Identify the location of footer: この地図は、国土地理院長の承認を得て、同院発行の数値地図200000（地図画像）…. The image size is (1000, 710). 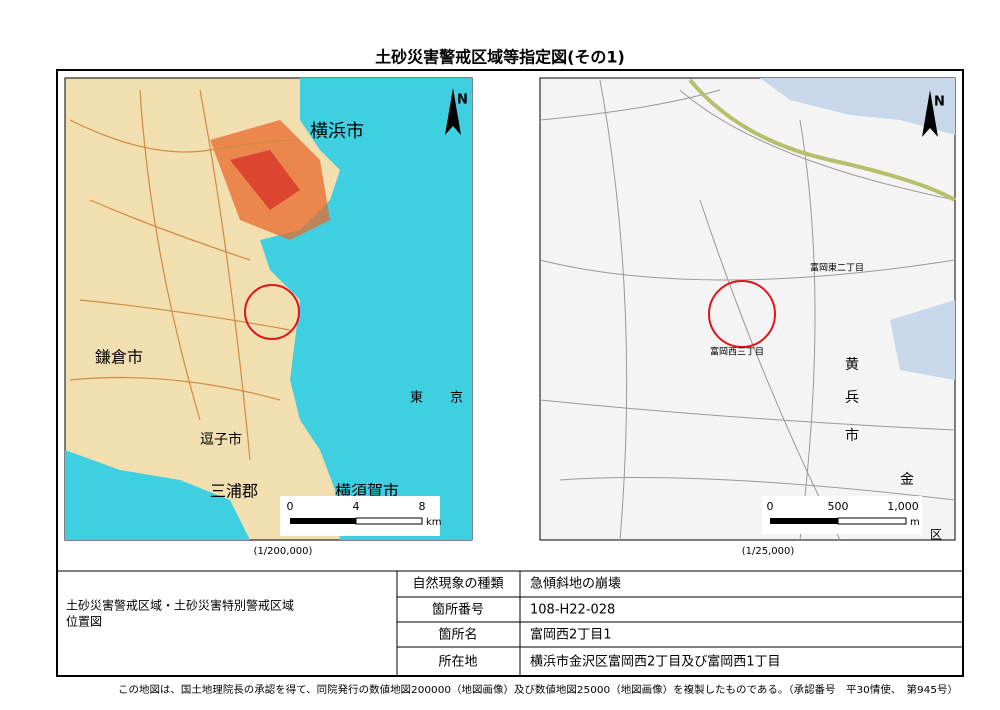
(538, 689).